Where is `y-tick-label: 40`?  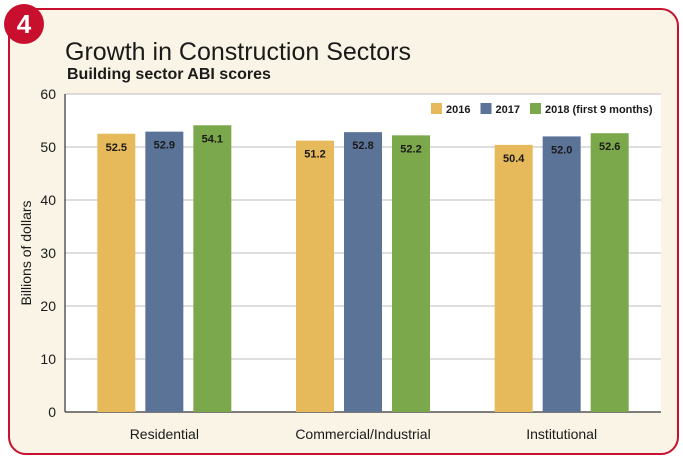
y-tick-label: 40 is located at coordinates (48, 200).